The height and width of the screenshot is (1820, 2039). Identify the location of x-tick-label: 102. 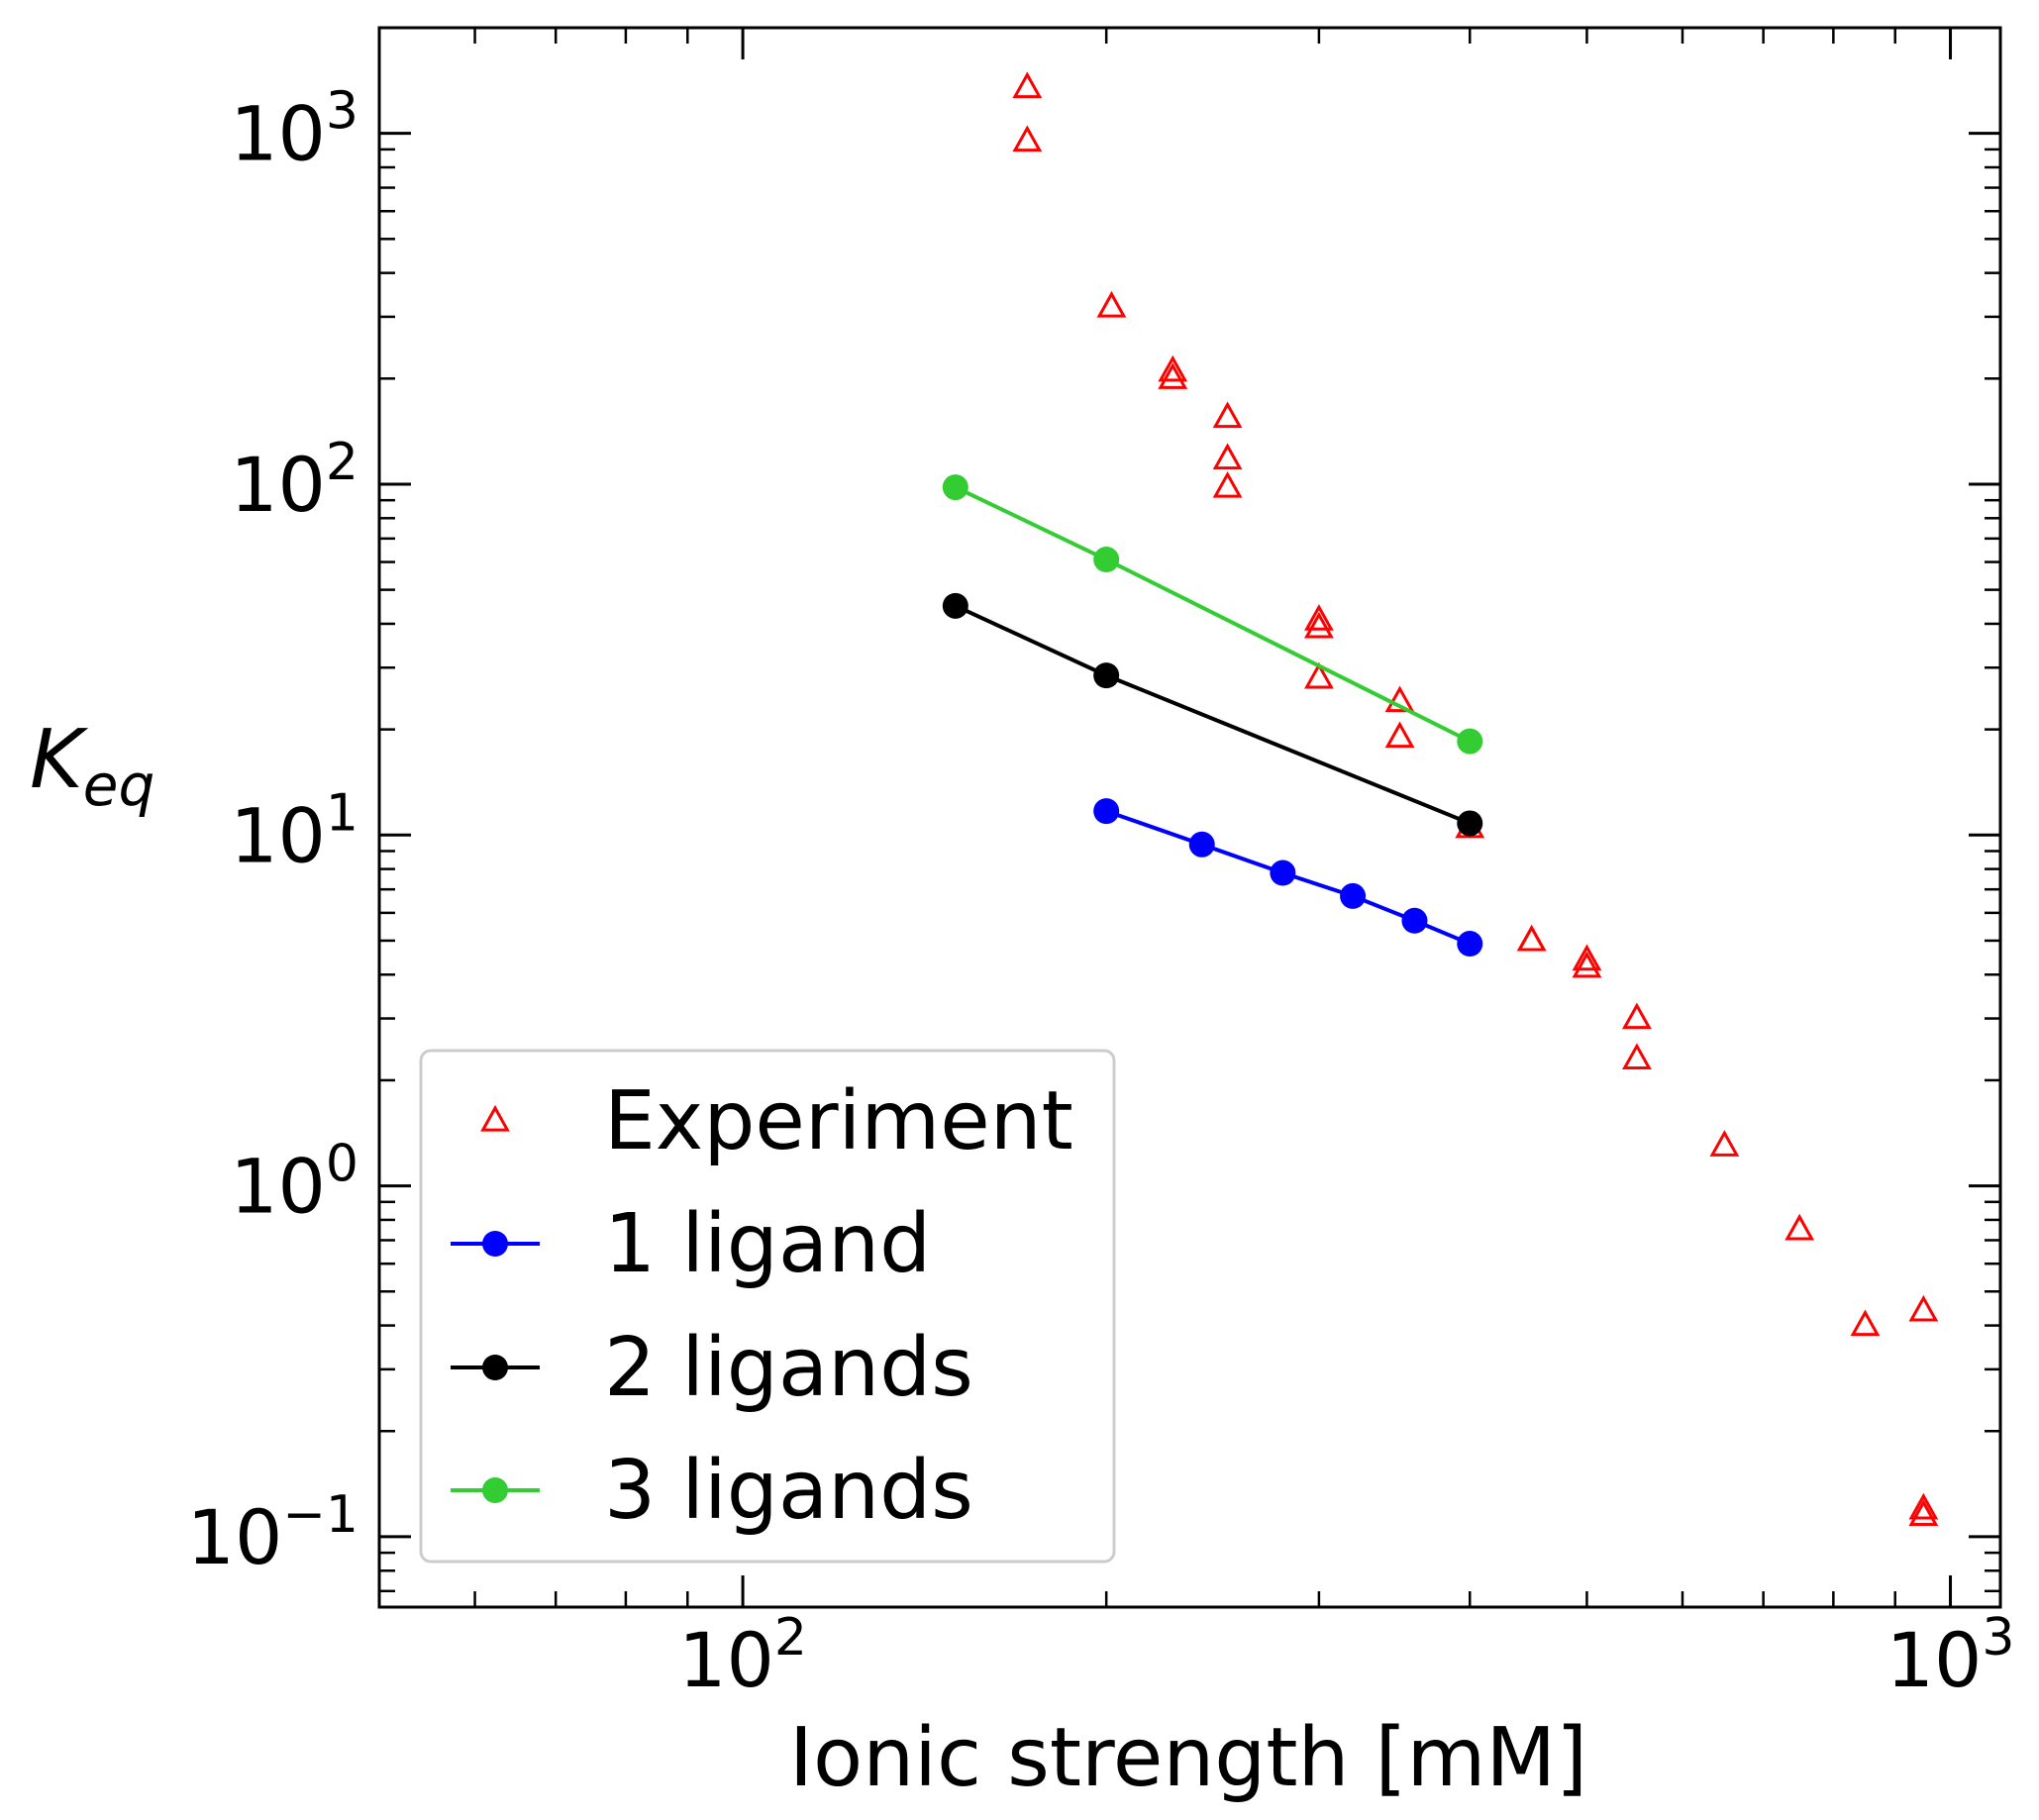
(742, 1656).